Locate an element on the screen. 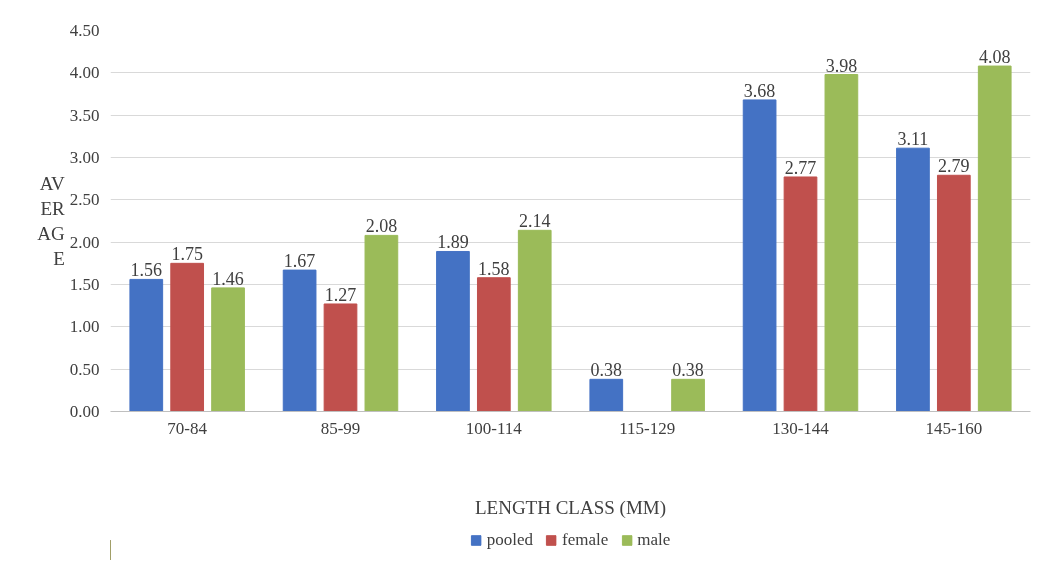 Image resolution: width=1046 pixels, height=576 pixels. data-label: 1.27 is located at coordinates (340, 294).